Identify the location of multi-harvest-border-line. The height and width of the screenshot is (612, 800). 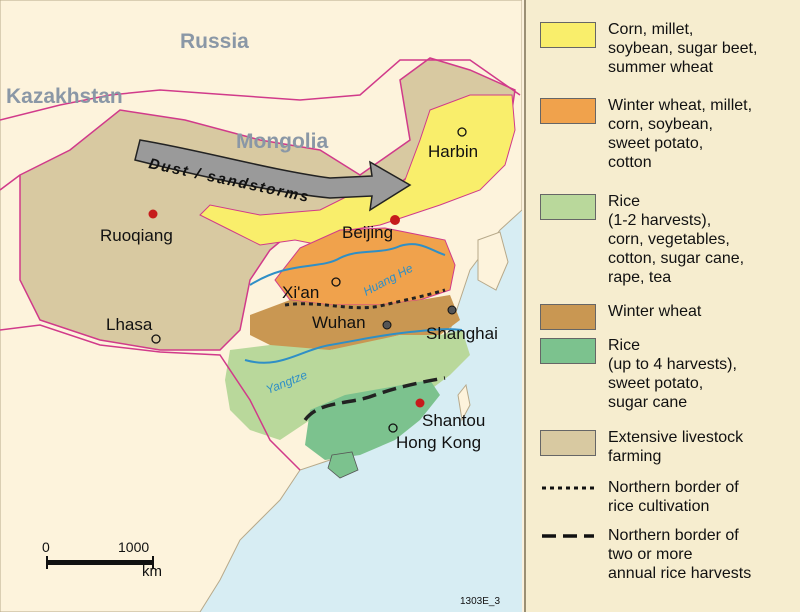
(374, 399).